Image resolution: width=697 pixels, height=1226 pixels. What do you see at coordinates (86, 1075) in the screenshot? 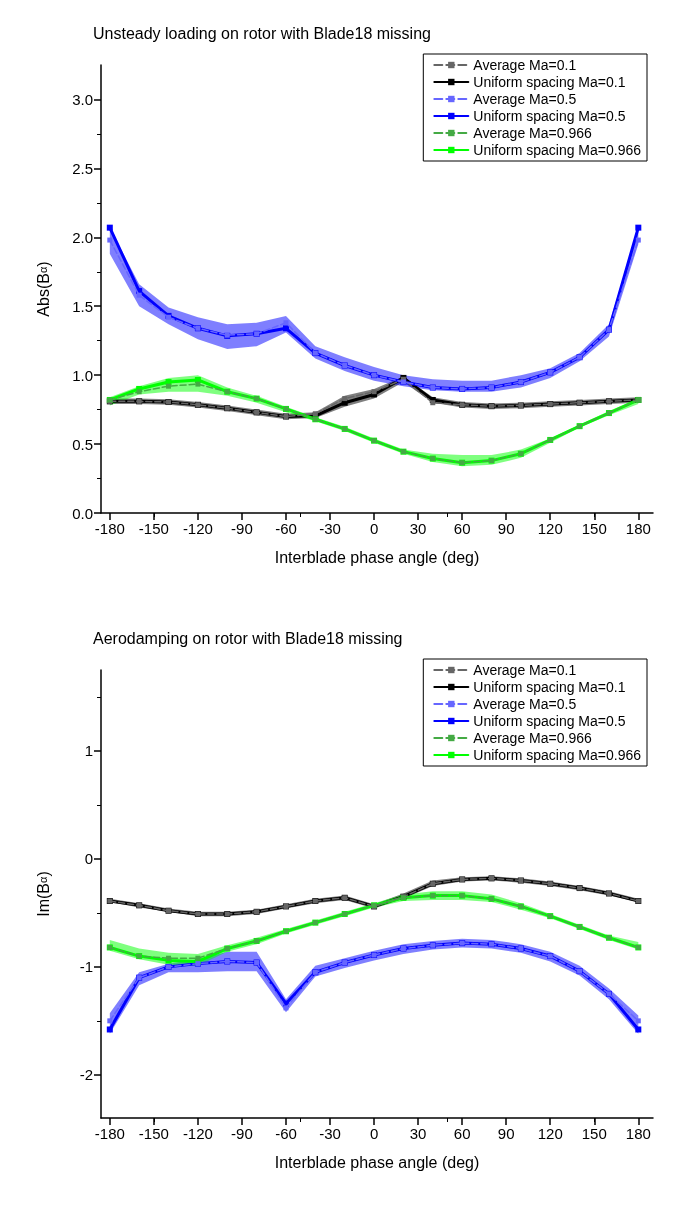
I see `y-tick-label: -2` at bounding box center [86, 1075].